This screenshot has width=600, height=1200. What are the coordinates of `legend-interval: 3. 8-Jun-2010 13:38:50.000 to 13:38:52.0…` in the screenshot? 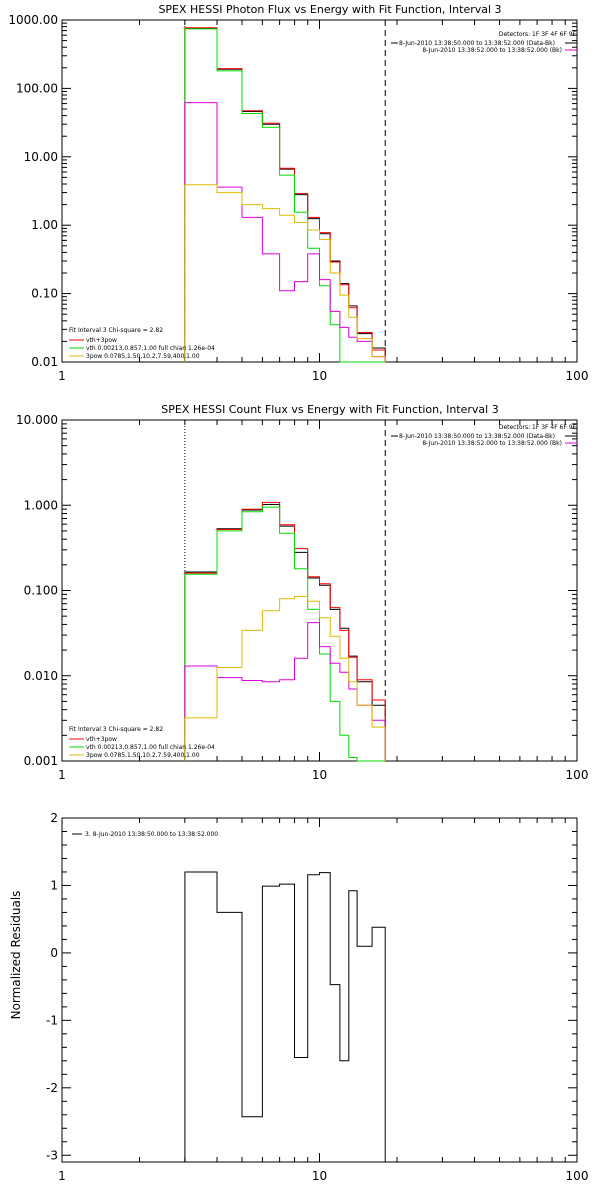 It's located at (151, 834).